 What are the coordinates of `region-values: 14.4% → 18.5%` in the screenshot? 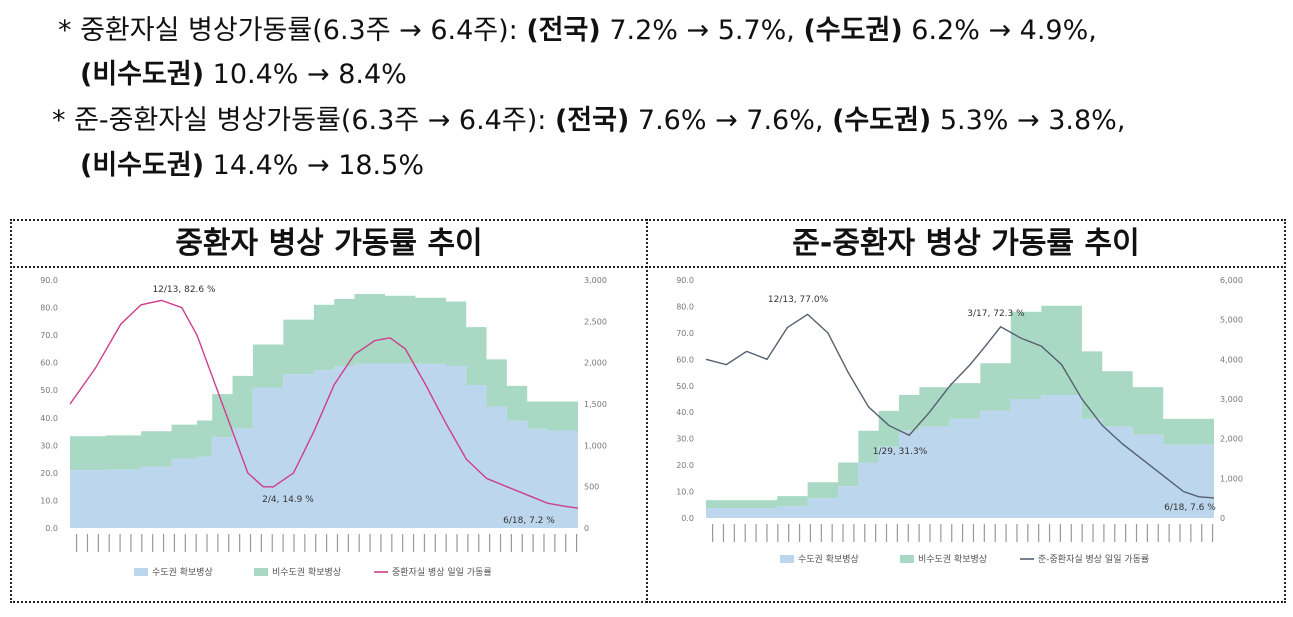 It's located at (318, 165).